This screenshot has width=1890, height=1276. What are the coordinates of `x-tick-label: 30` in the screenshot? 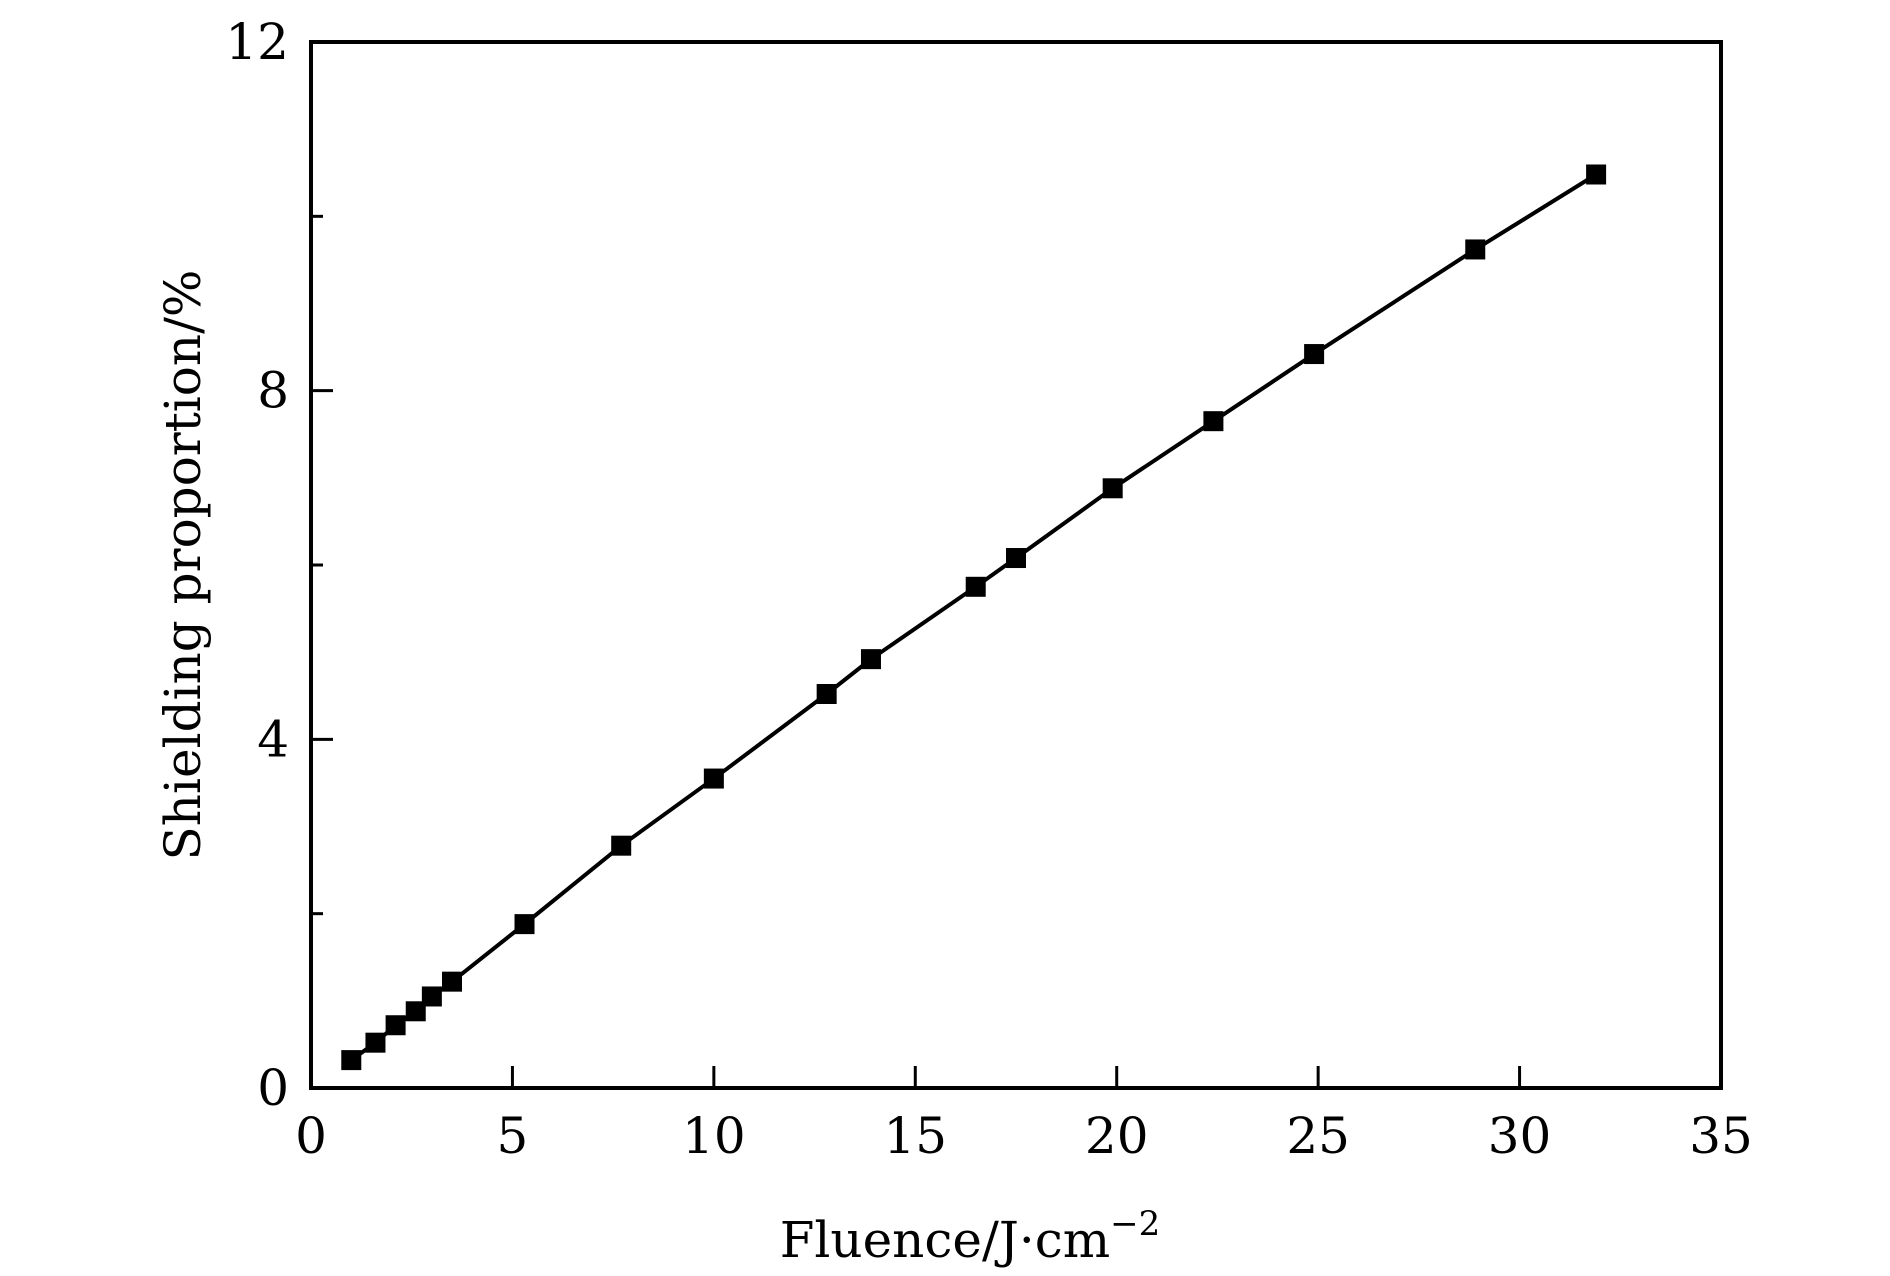 It's located at (1520, 1136).